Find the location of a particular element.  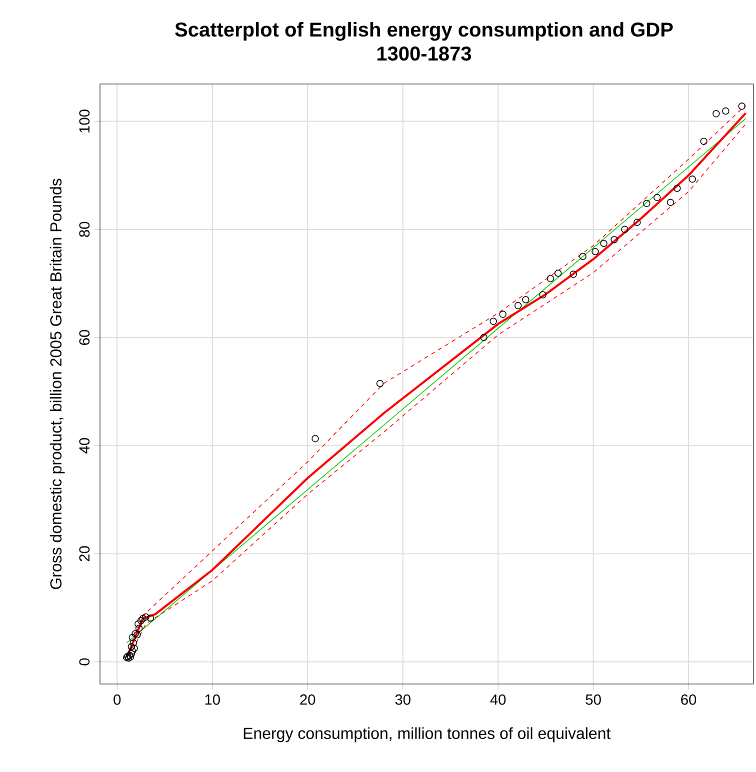

x-axis-title: Energy consumption, million tonnes of oil equivalent is located at coordinates (427, 734).